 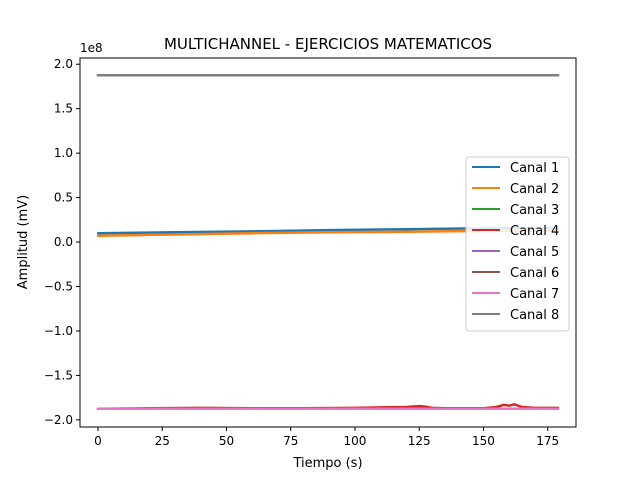 What do you see at coordinates (534, 315) in the screenshot?
I see `legend-label: Canal 8` at bounding box center [534, 315].